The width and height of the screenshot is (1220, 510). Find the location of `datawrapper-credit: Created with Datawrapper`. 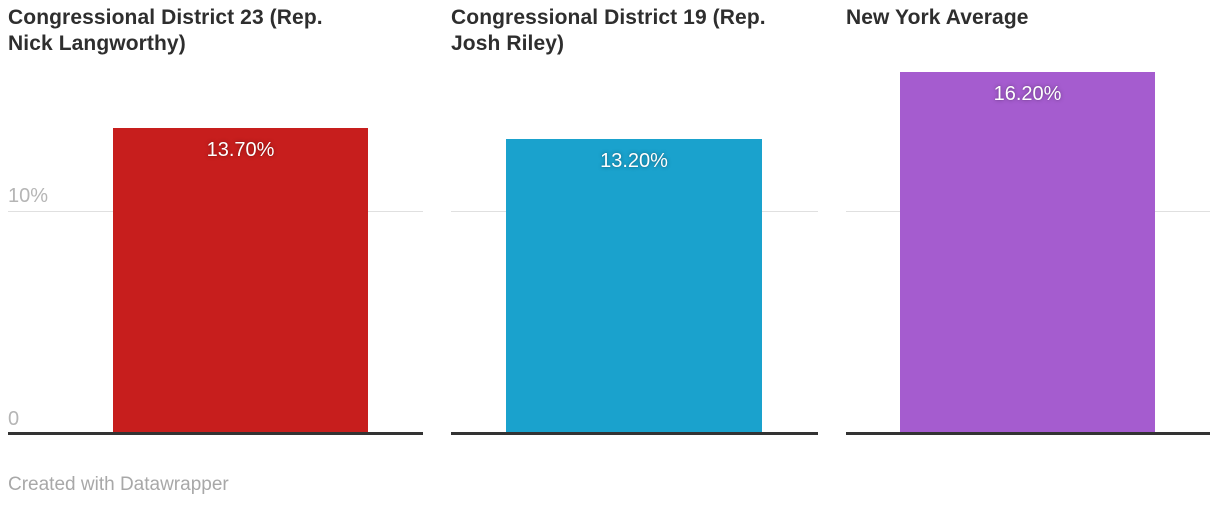

datawrapper-credit: Created with Datawrapper is located at coordinates (118, 484).